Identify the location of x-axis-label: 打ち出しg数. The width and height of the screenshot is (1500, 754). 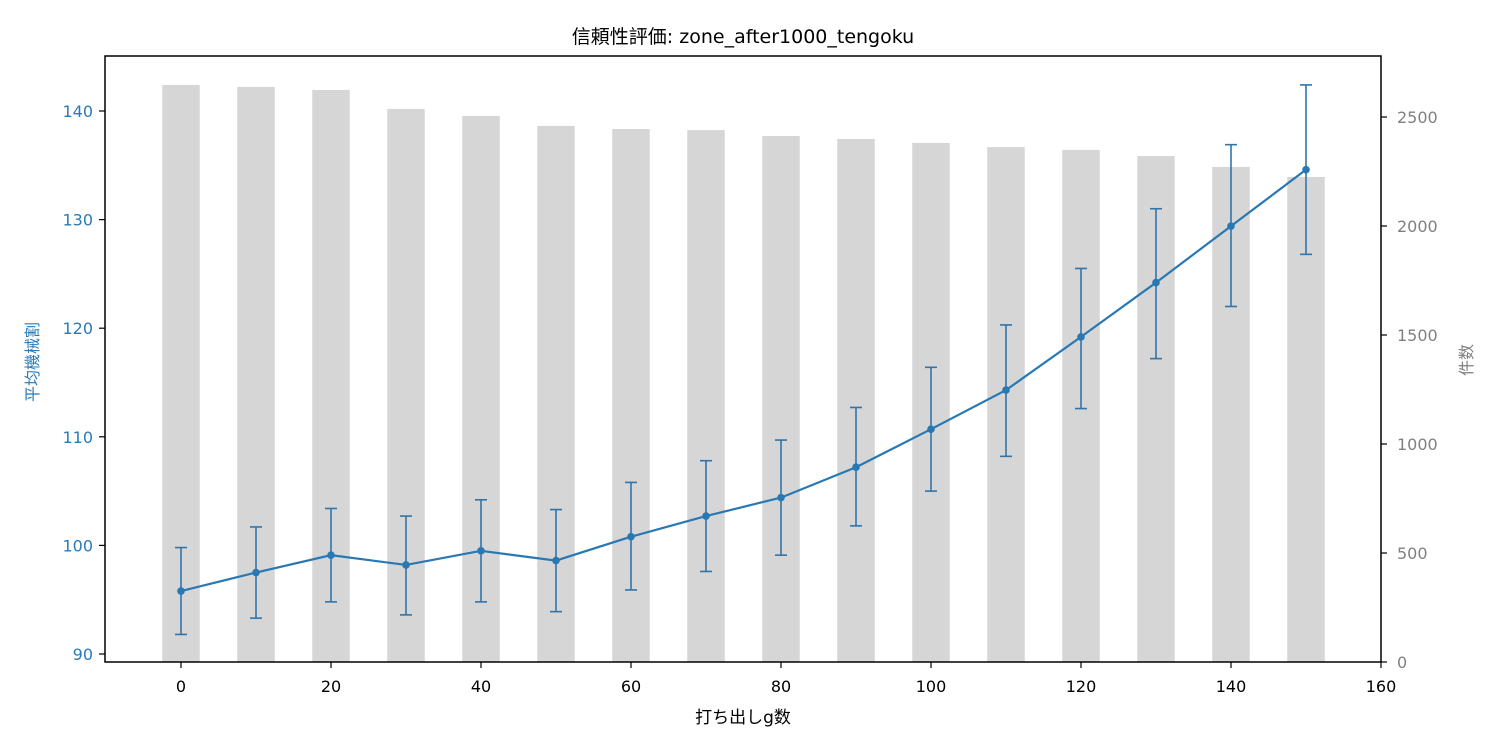
(743, 718).